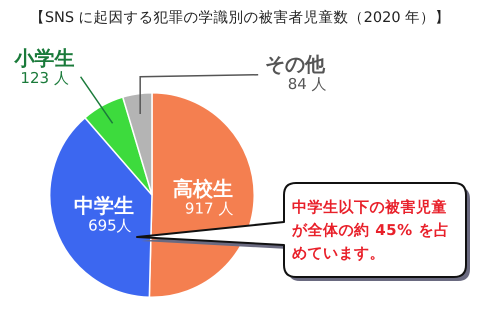 Image resolution: width=480 pixels, height=320 pixels. What do you see at coordinates (295, 64) in the screenshot?
I see `slice-label: その他` at bounding box center [295, 64].